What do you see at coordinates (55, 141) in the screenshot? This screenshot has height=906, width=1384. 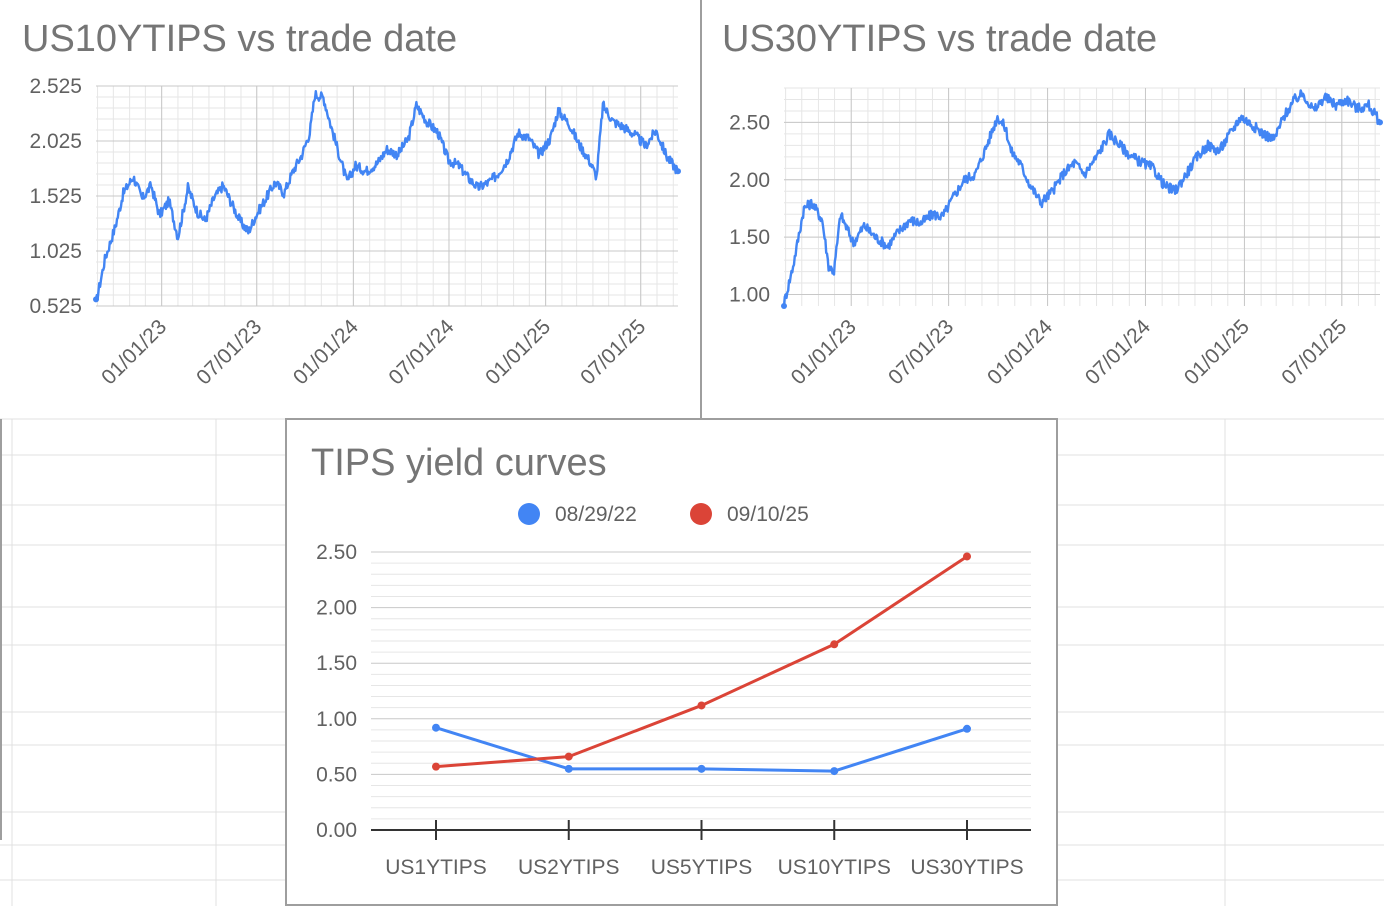 I see `y-tick-label: 2.025` at bounding box center [55, 141].